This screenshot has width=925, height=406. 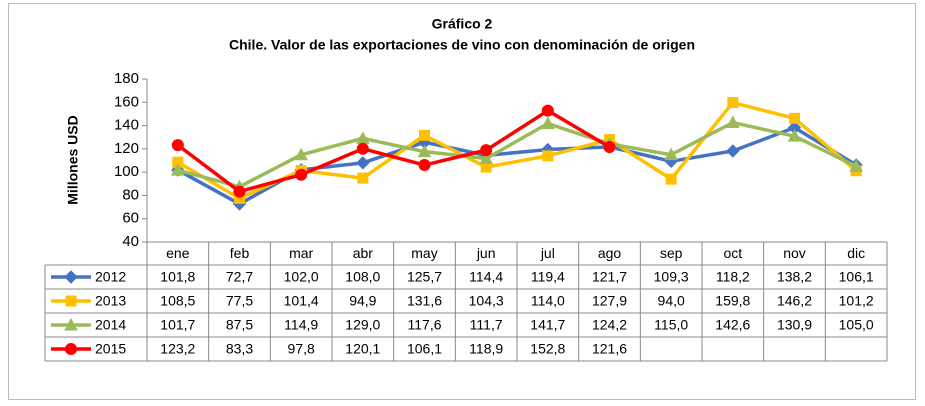 I want to click on table-value: 94,9, so click(x=362, y=301).